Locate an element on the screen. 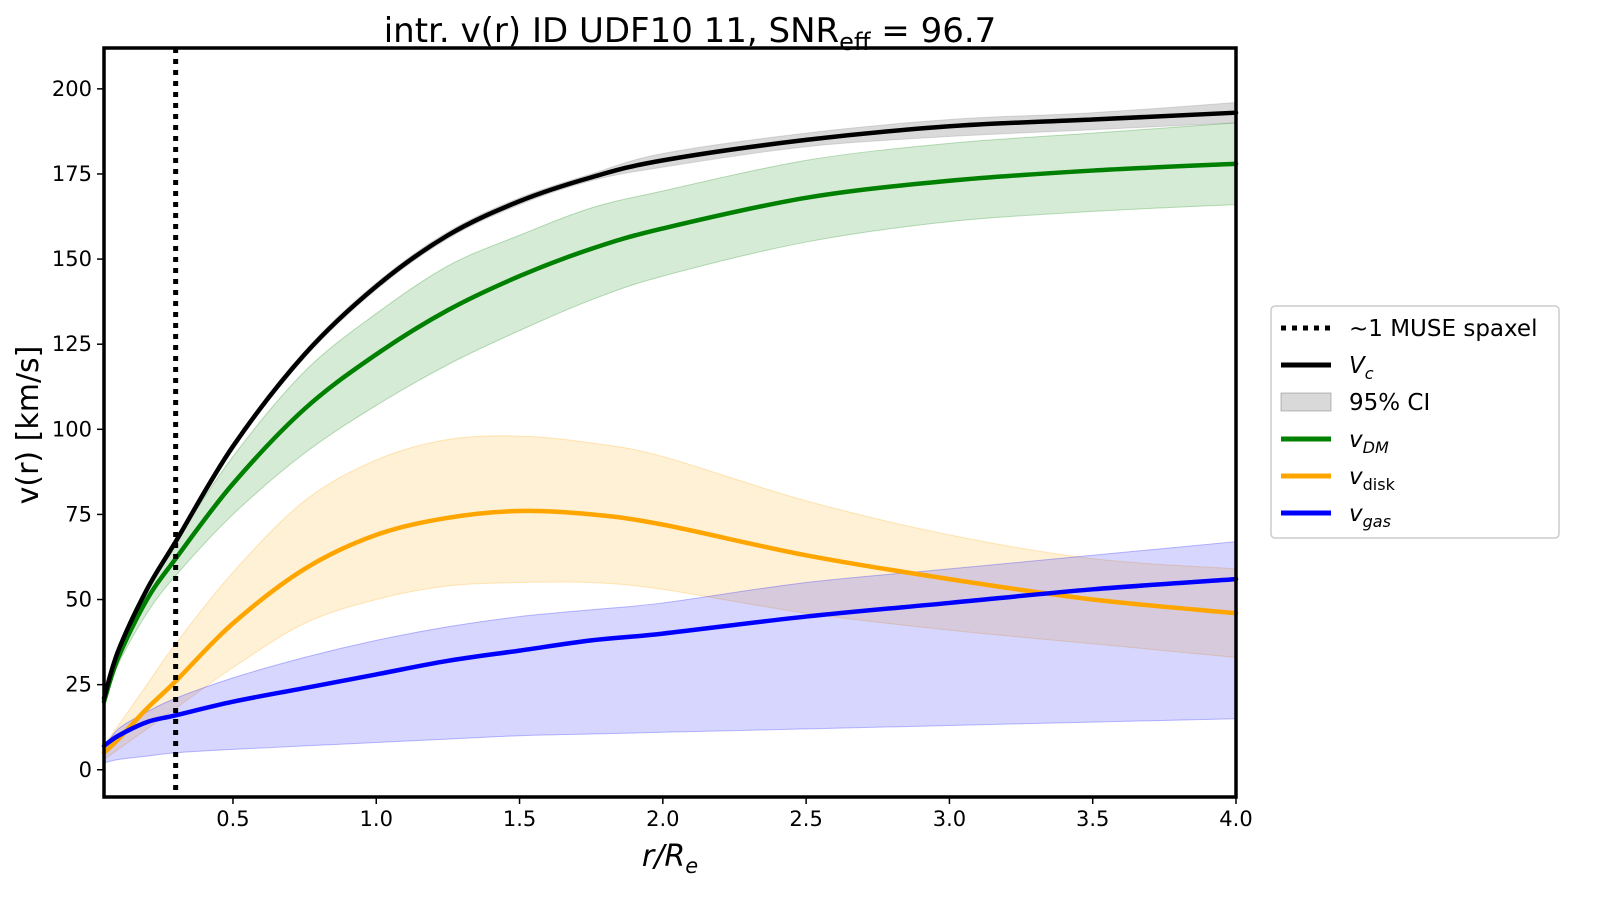 This screenshot has height=903, width=1609. y-axis-ticks: 0 25 50 75 100 125 150 175 200 is located at coordinates (78, 429).